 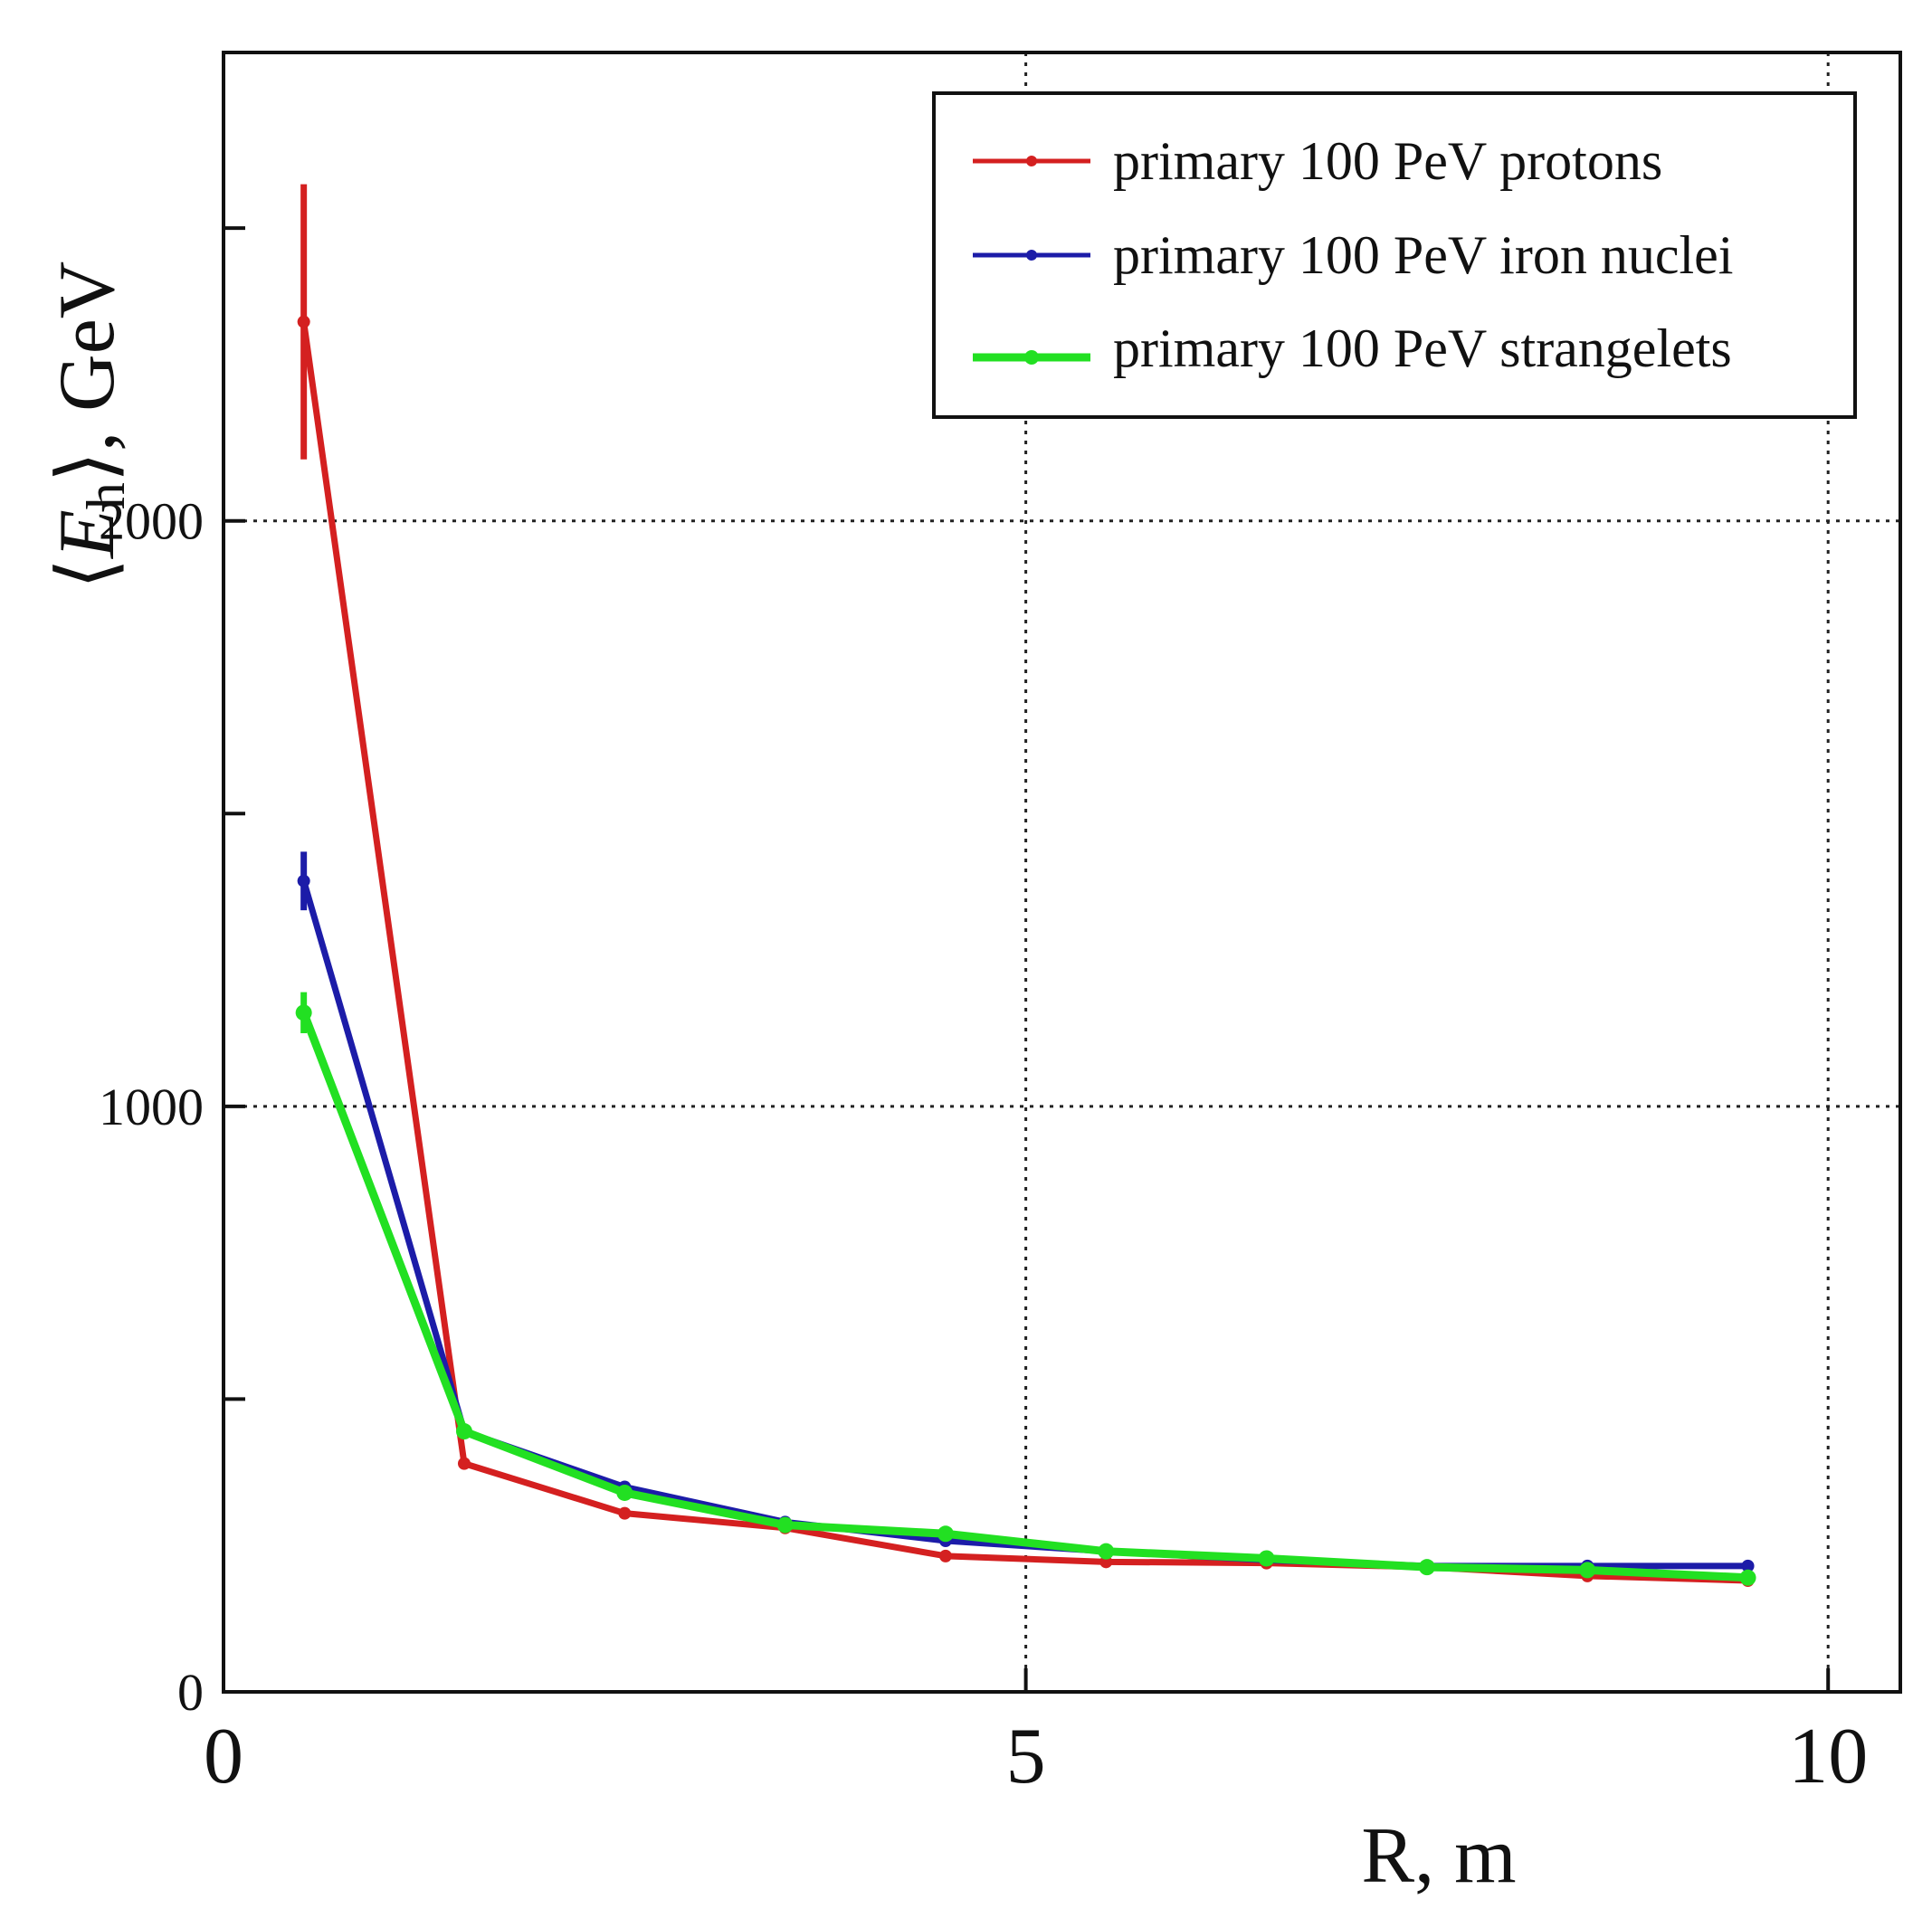 What do you see at coordinates (1422, 348) in the screenshot?
I see `legend-label-strangelets: primary 100 PeV strangelets` at bounding box center [1422, 348].